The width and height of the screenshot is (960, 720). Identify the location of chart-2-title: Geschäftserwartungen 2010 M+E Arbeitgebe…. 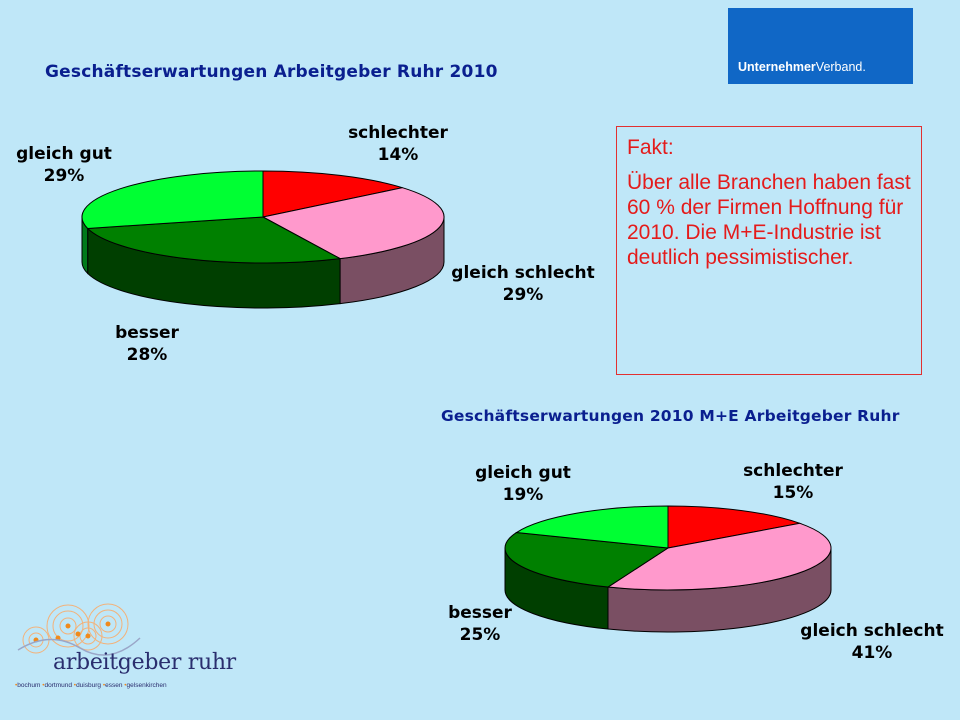
(670, 416).